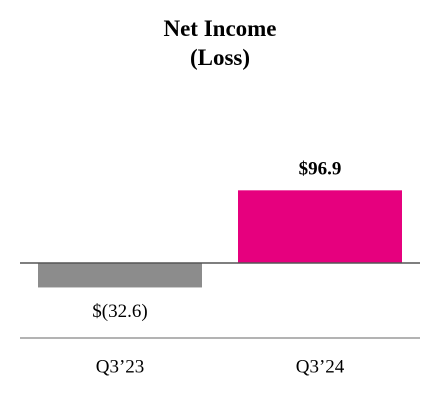  What do you see at coordinates (320, 169) in the screenshot?
I see `value-label: $96.9` at bounding box center [320, 169].